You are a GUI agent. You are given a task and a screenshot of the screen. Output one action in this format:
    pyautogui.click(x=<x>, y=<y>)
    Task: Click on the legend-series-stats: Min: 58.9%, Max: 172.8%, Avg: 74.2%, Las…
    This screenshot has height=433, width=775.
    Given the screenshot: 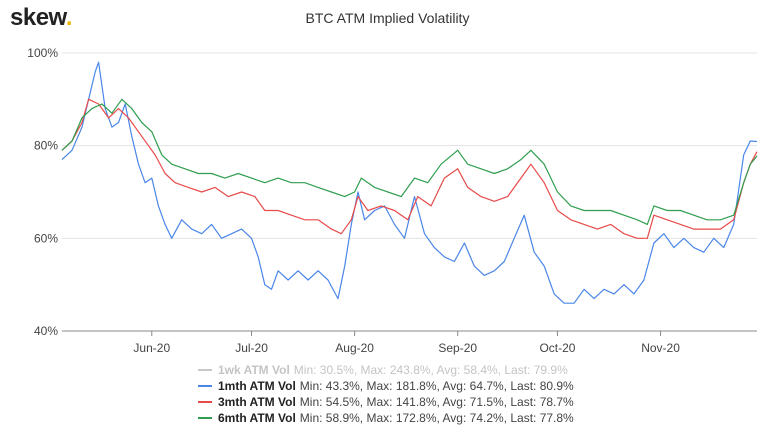 What is the action you would take?
    pyautogui.click(x=436, y=418)
    